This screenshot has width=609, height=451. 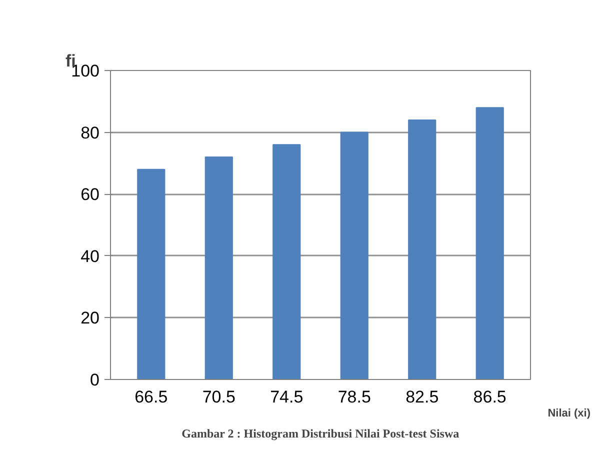 I want to click on x-axis-title: Nilai (xi), so click(x=569, y=414).